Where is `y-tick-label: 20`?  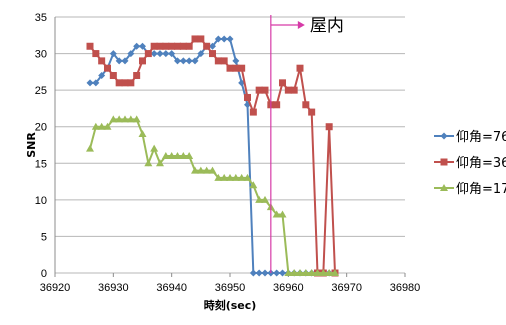 y-tick-label: 20 is located at coordinates (41, 128).